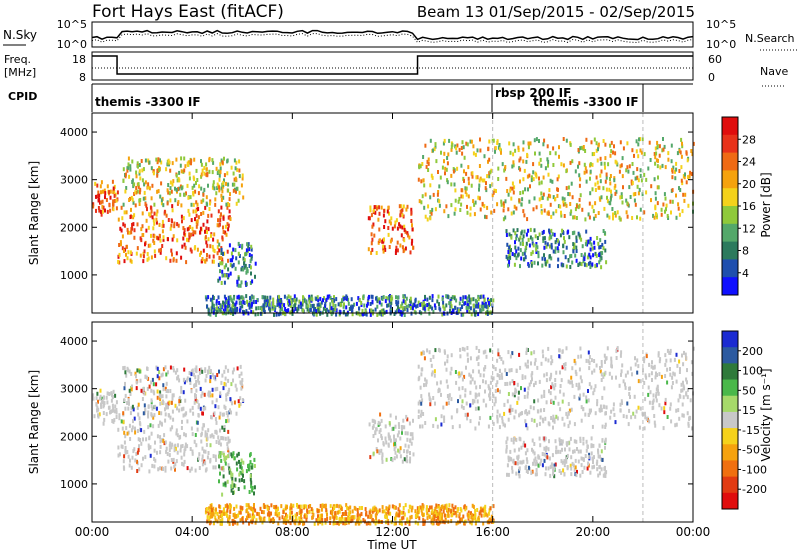 The height and width of the screenshot is (558, 800). I want to click on colorbar-frame, so click(730, 420).